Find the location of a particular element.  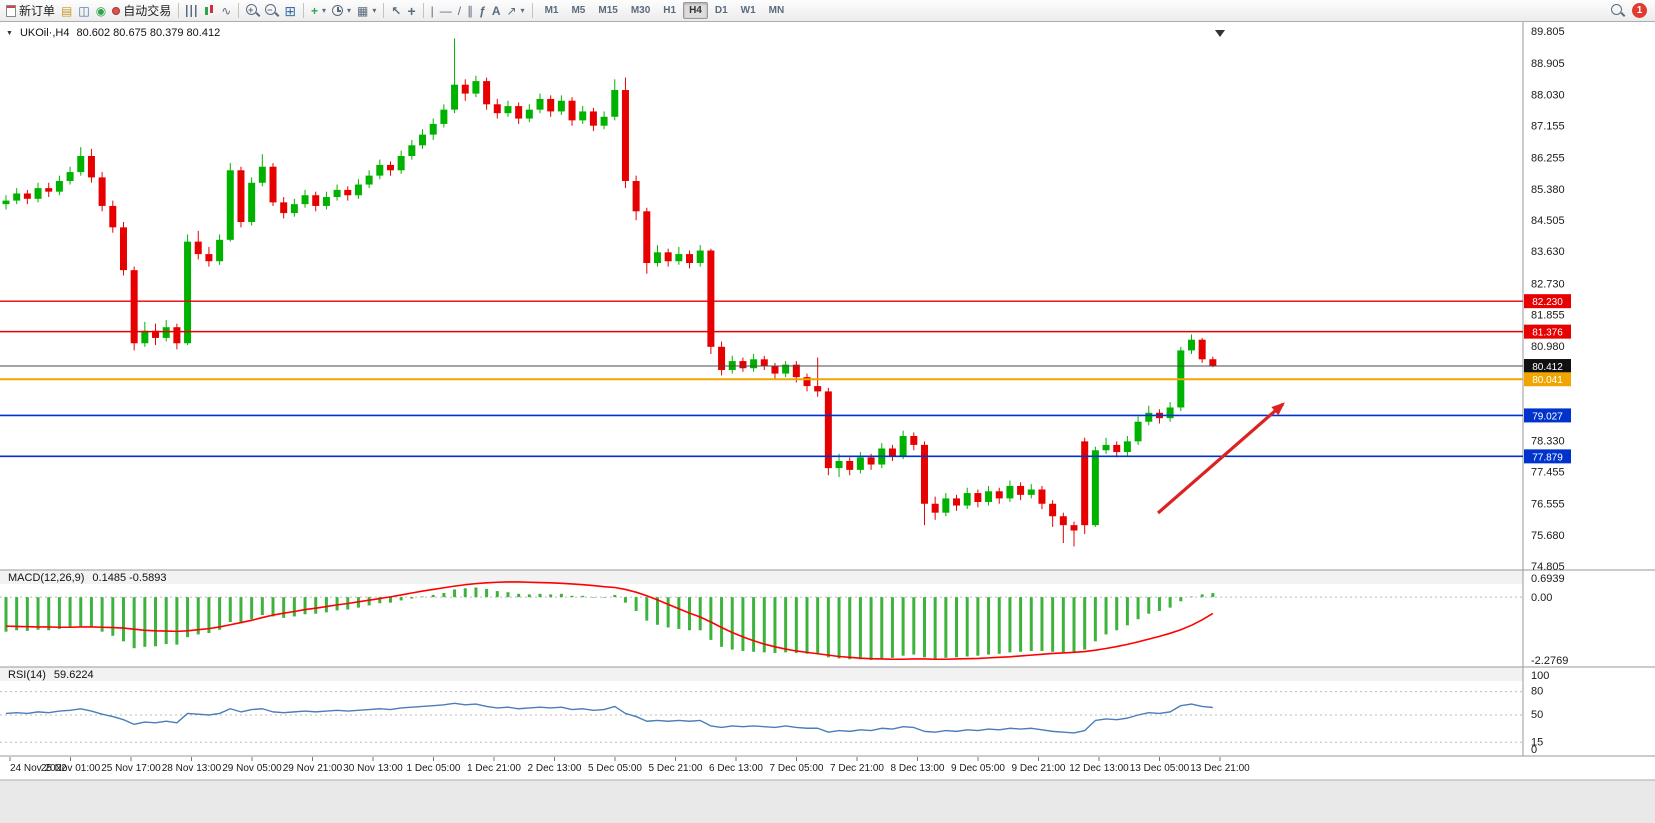

rsi-label: RSI(14) 59.6224 is located at coordinates (51, 675).